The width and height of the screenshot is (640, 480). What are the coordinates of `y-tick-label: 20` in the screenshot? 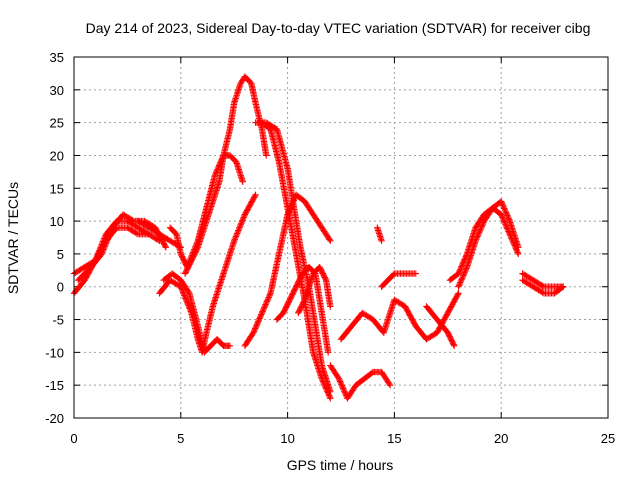 It's located at (57, 155).